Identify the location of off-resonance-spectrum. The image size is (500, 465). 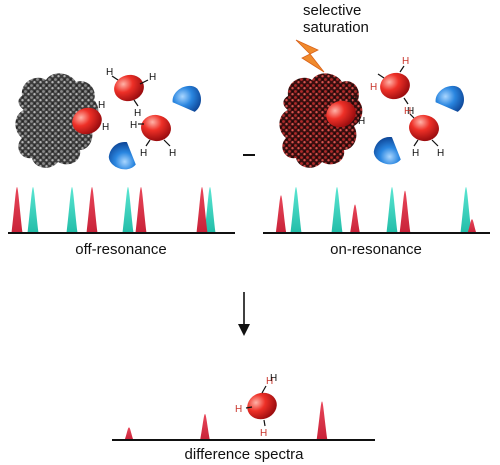
(113, 210).